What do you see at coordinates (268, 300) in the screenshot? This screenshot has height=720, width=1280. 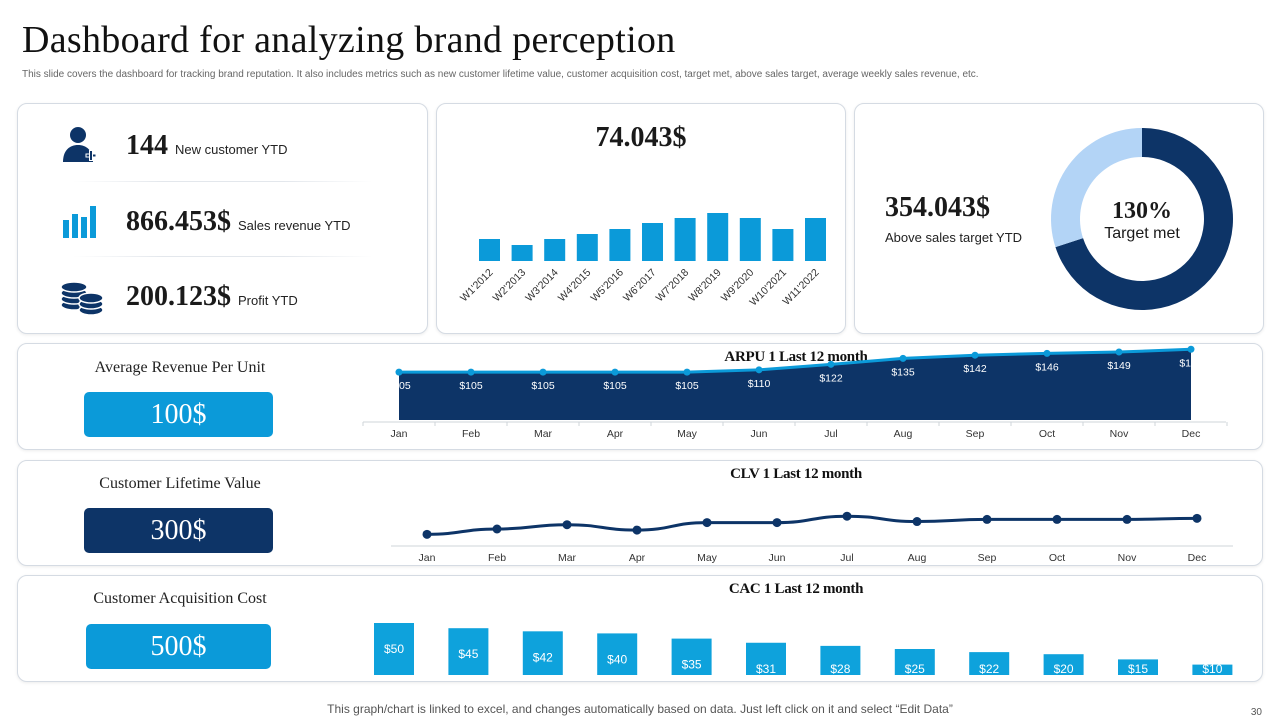 I see `kpi-label: Profit YTD` at bounding box center [268, 300].